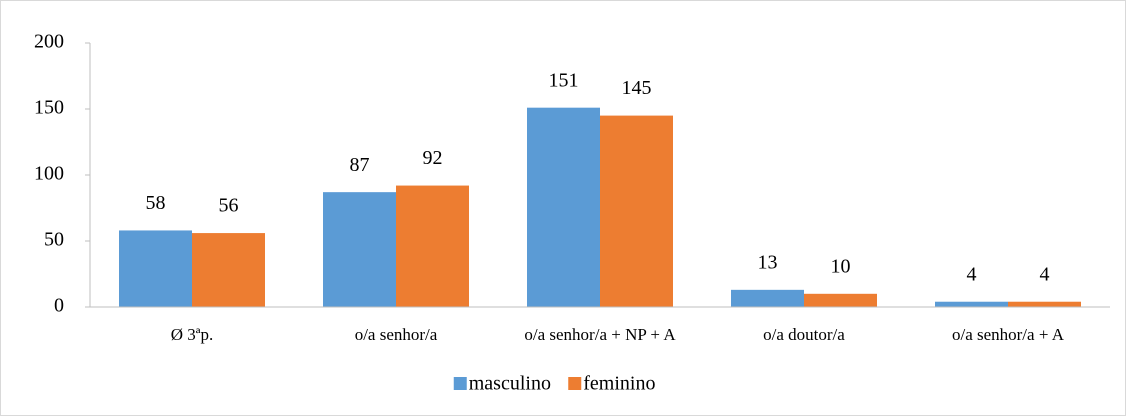 Image resolution: width=1126 pixels, height=416 pixels. What do you see at coordinates (49, 42) in the screenshot?
I see `y-tick-label: 200` at bounding box center [49, 42].